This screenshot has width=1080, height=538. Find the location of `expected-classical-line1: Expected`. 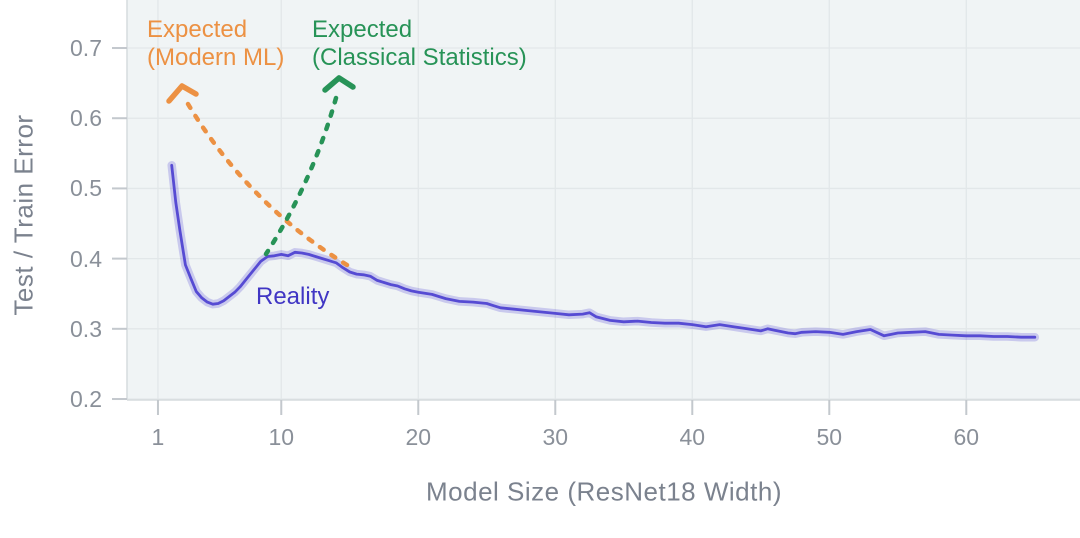

expected-classical-line1: Expected is located at coordinates (362, 29).